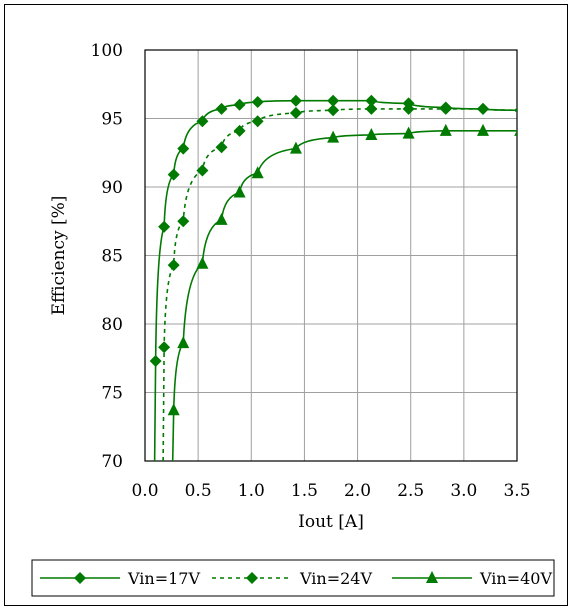 This screenshot has height=610, width=572. I want to click on legend-label: Vin=40V, so click(515, 578).